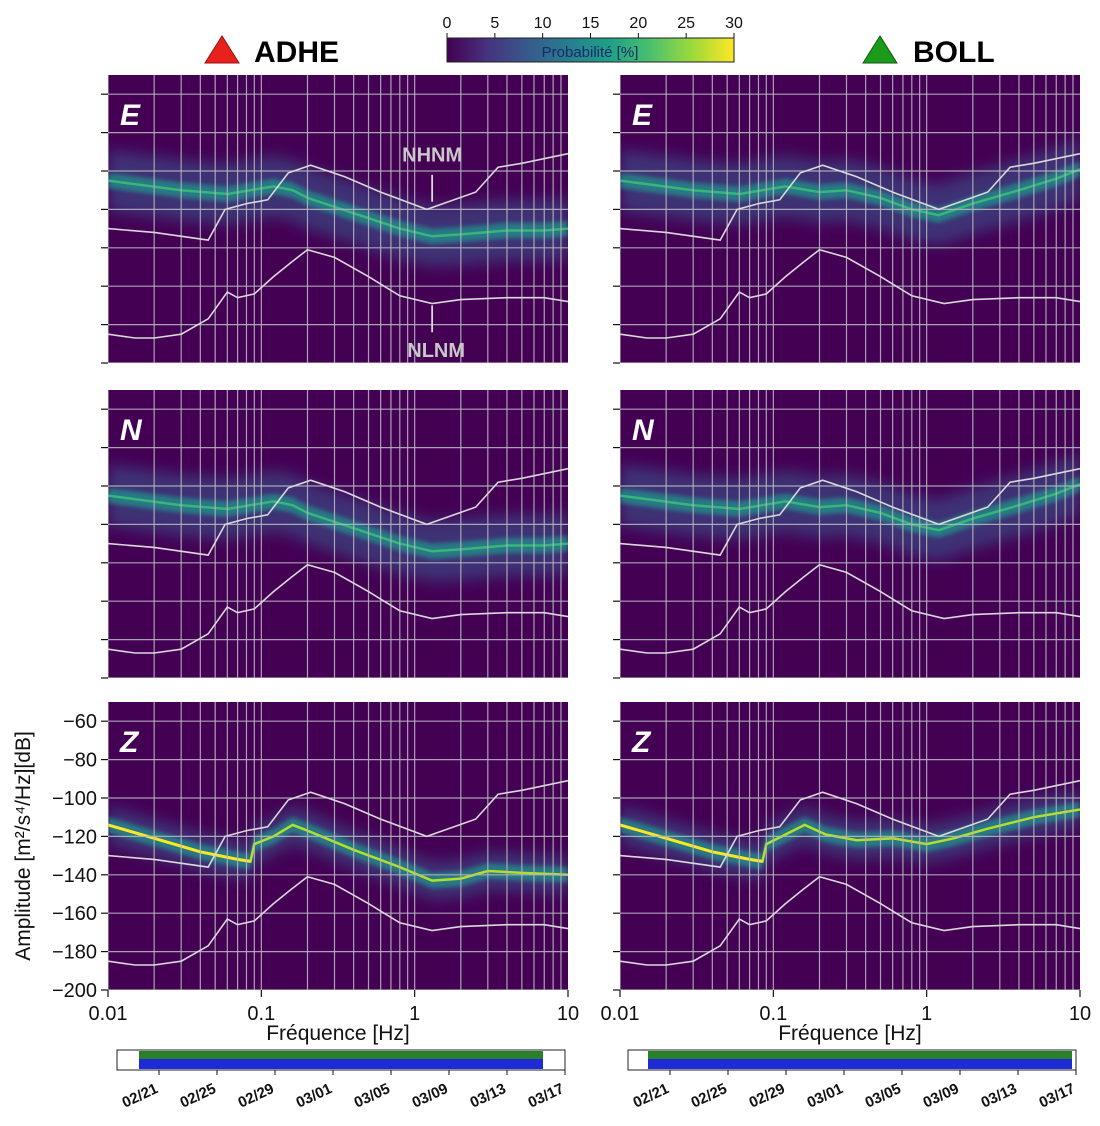  I want to click on y-tick-label: −120, so click(74, 837).